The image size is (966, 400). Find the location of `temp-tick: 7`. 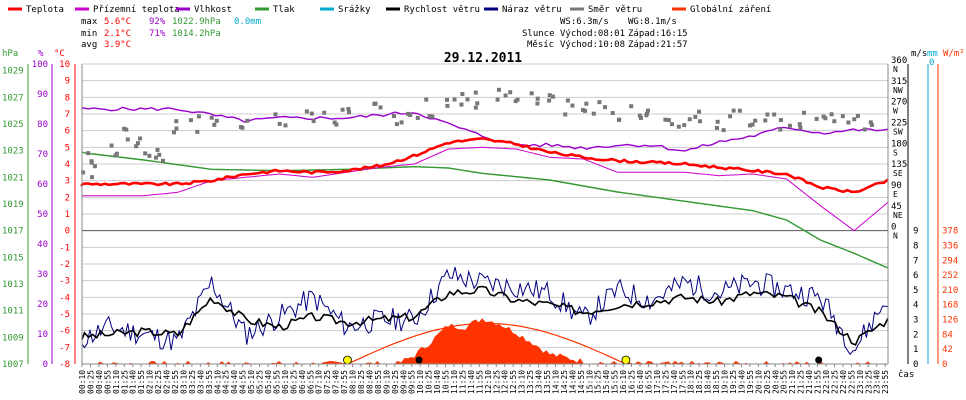

temp-tick: 7 is located at coordinates (67, 115).